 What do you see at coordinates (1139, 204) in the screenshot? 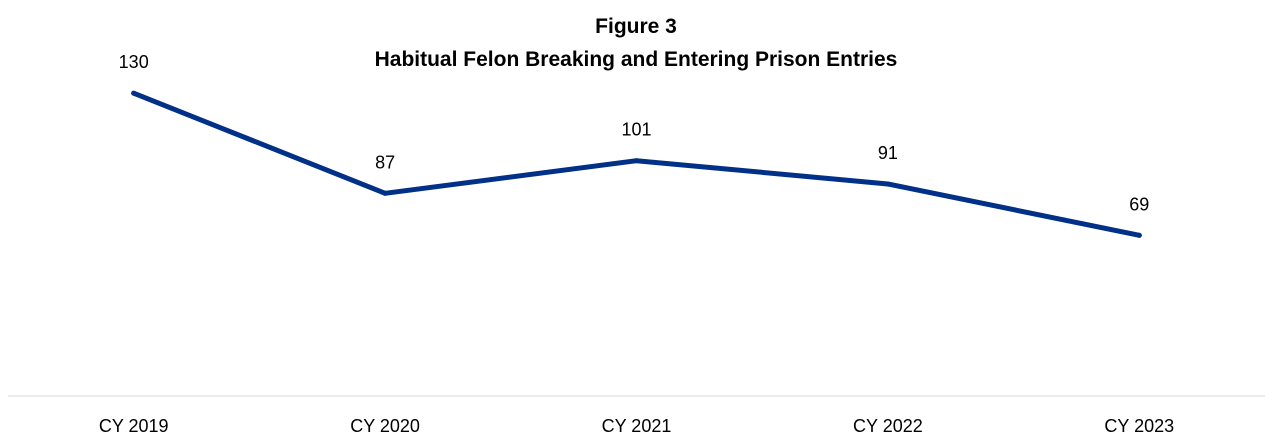
I see `data-label-4: 69` at bounding box center [1139, 204].